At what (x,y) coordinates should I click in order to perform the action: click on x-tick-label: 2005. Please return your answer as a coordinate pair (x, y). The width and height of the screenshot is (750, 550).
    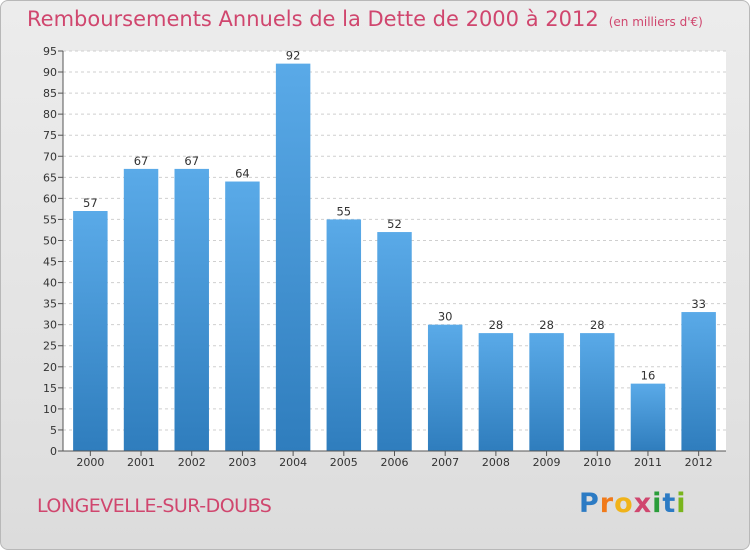
    Looking at the image, I should click on (344, 462).